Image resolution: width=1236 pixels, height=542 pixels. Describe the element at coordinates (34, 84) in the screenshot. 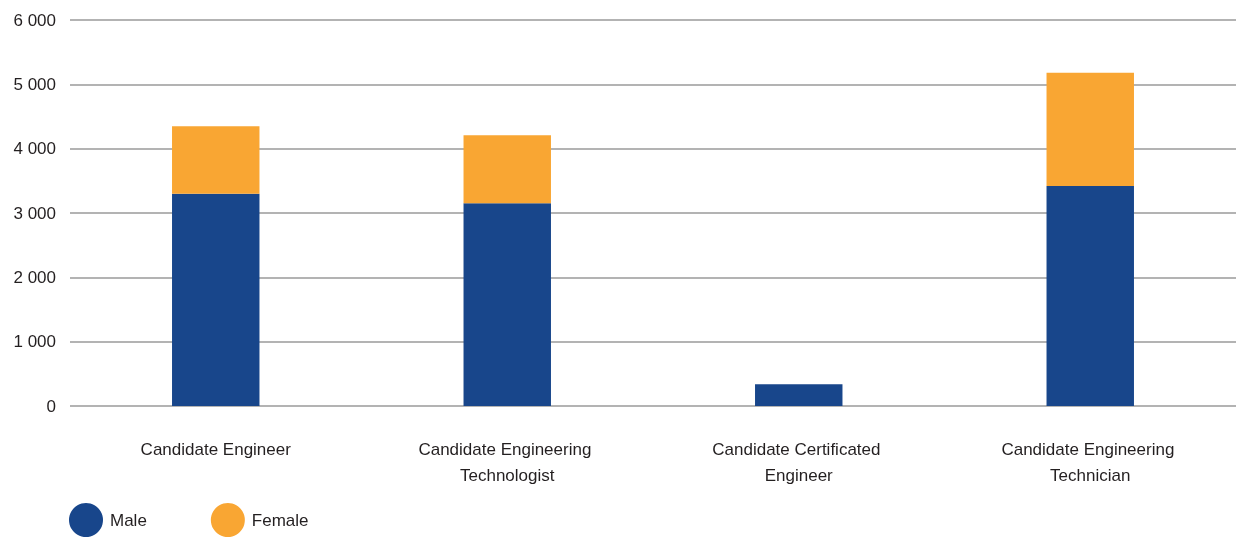

I see `y-tick-label: 5 000` at that location.